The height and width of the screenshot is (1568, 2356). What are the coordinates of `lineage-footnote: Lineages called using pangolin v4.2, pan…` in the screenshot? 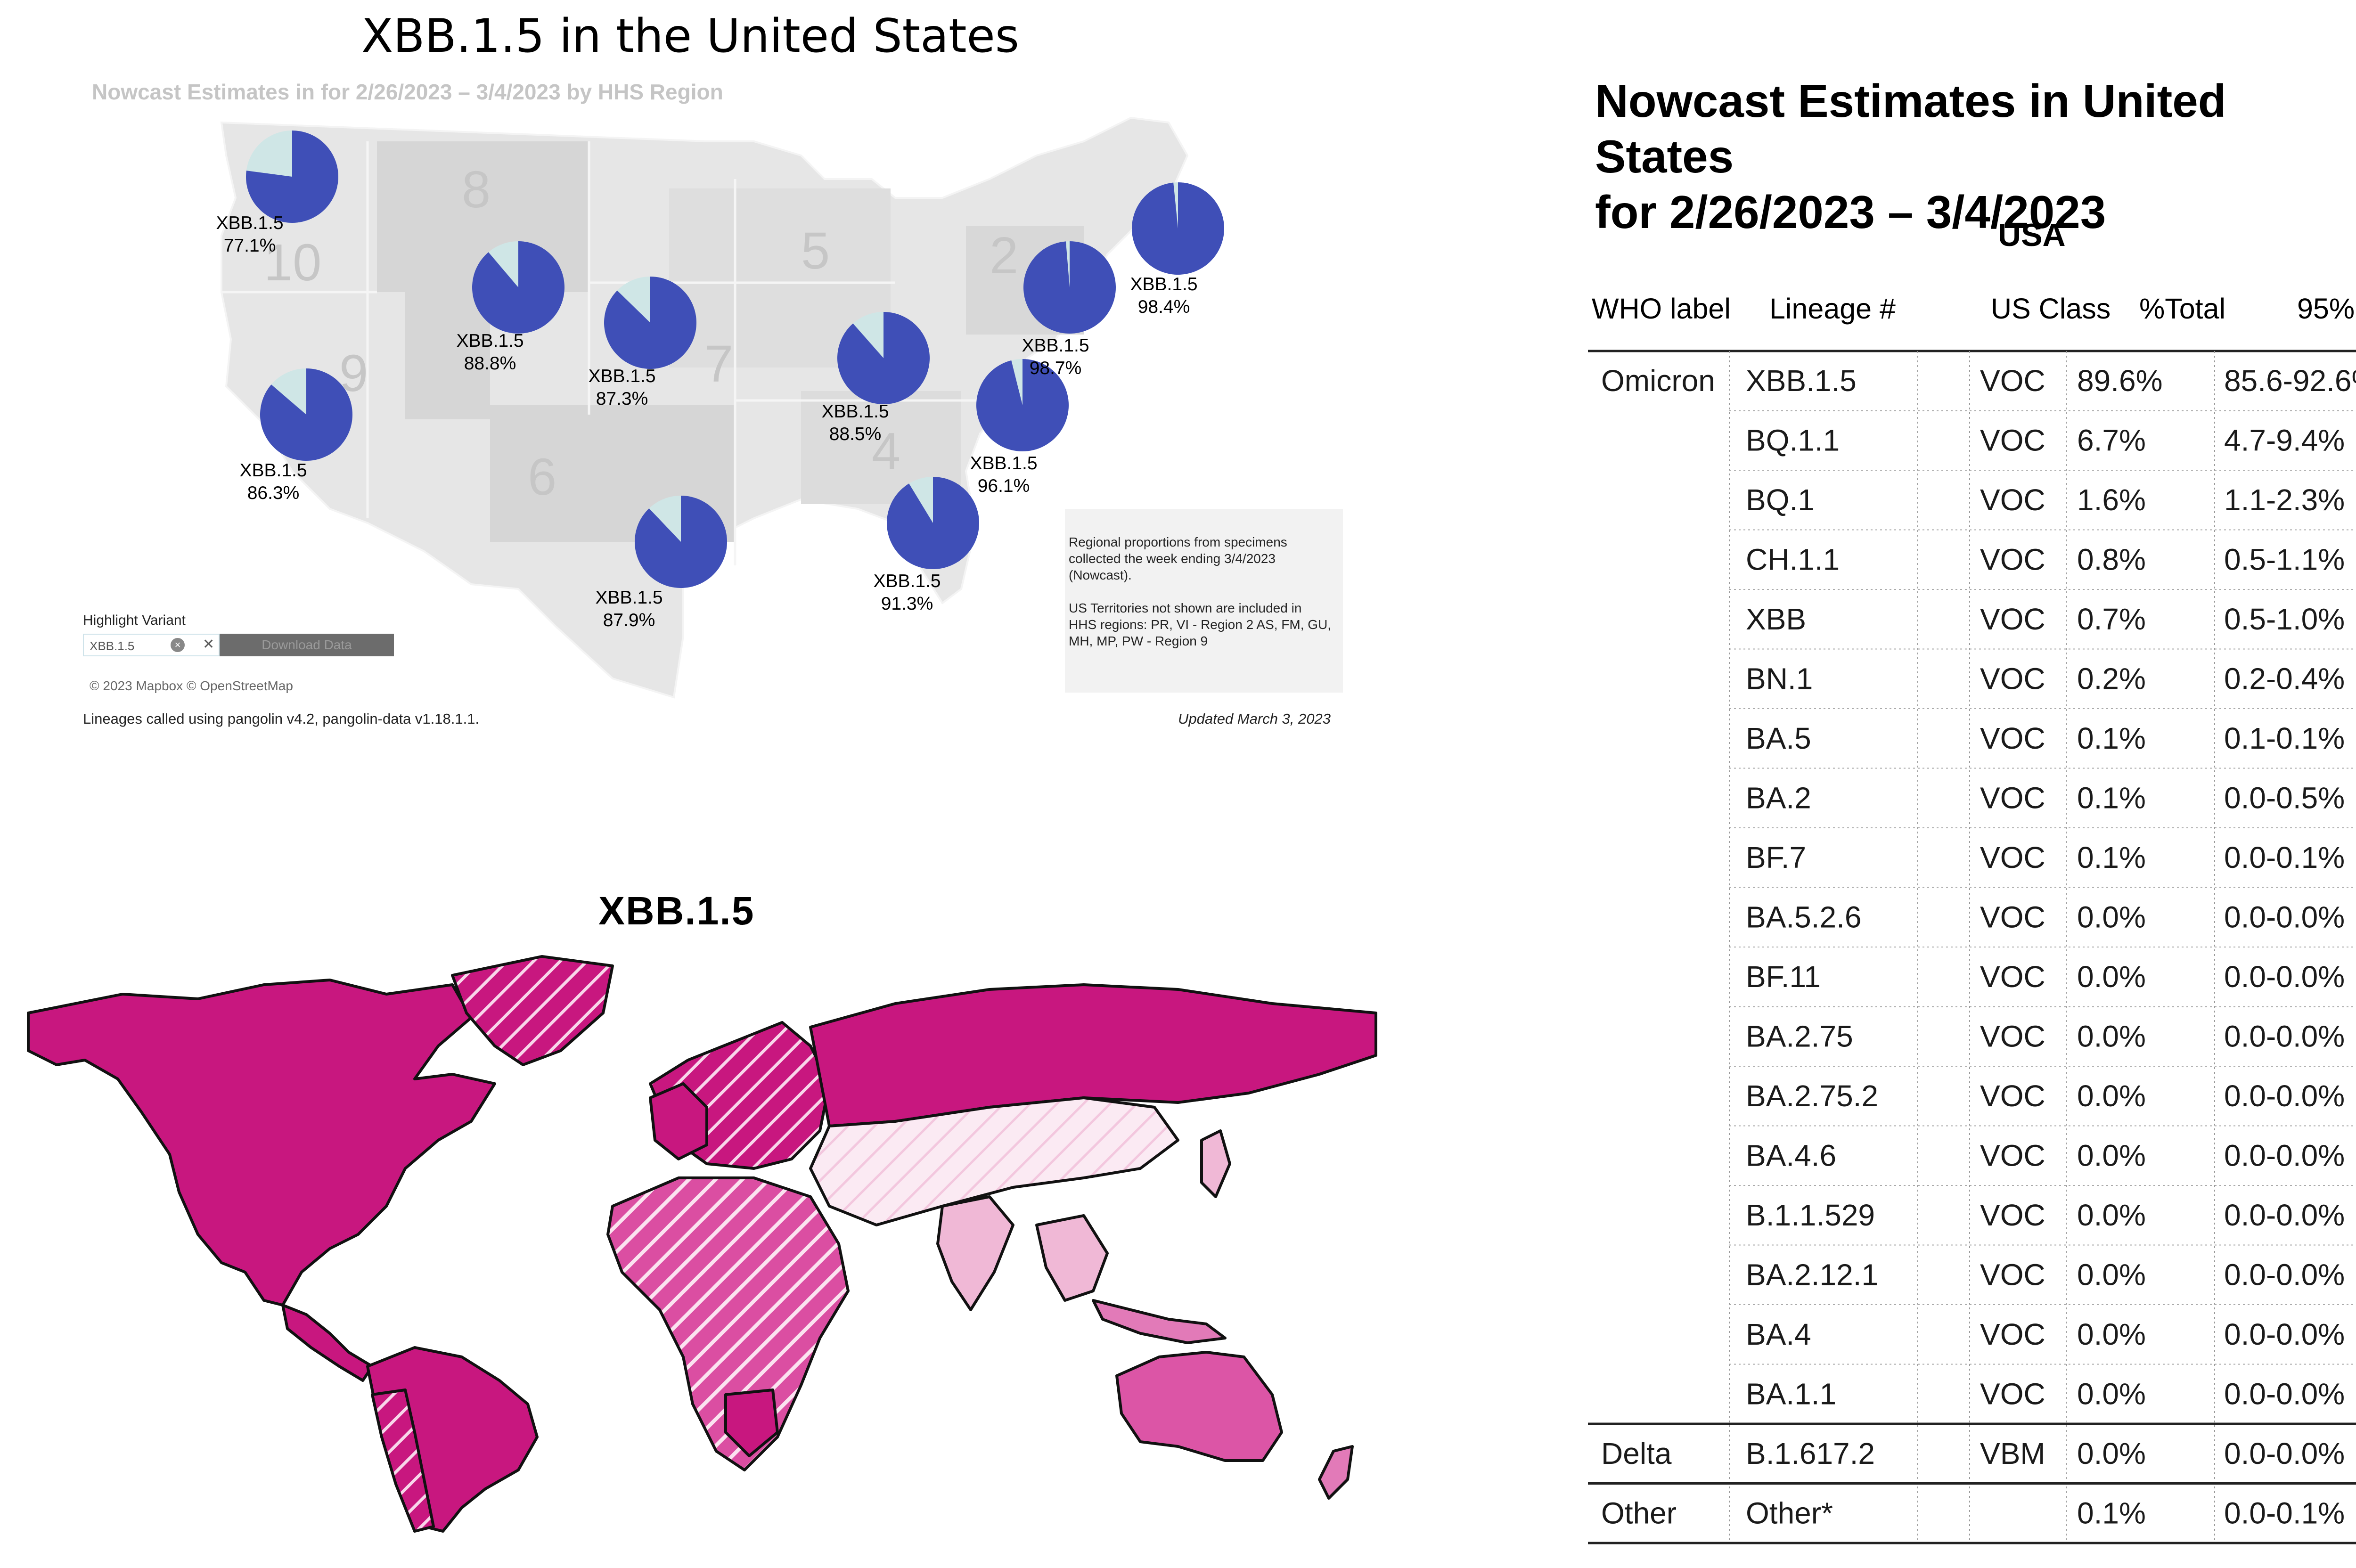 It's located at (281, 718).